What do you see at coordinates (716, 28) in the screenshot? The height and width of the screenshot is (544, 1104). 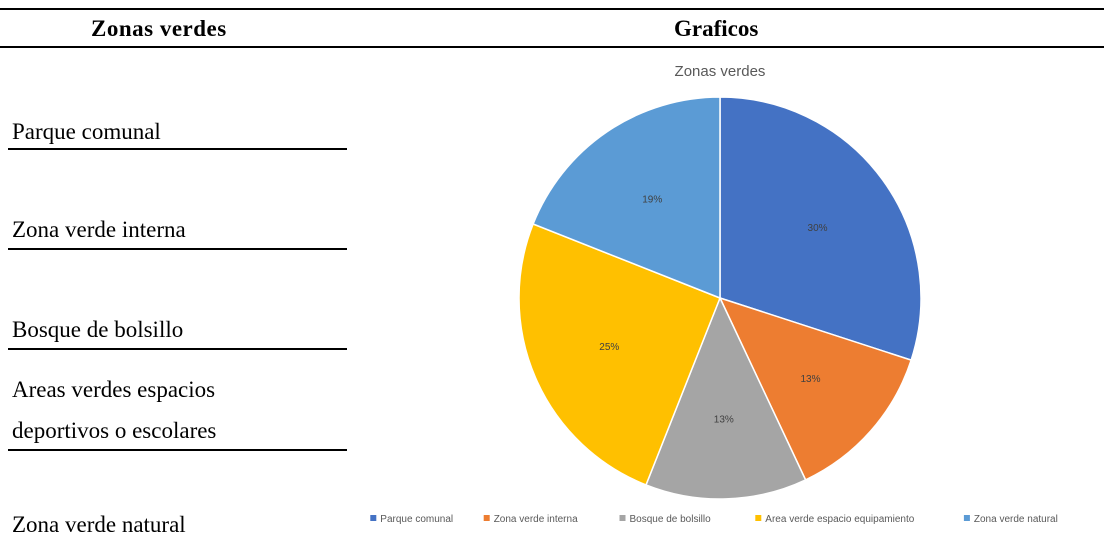 I see `column-header-graficos: Graficos` at bounding box center [716, 28].